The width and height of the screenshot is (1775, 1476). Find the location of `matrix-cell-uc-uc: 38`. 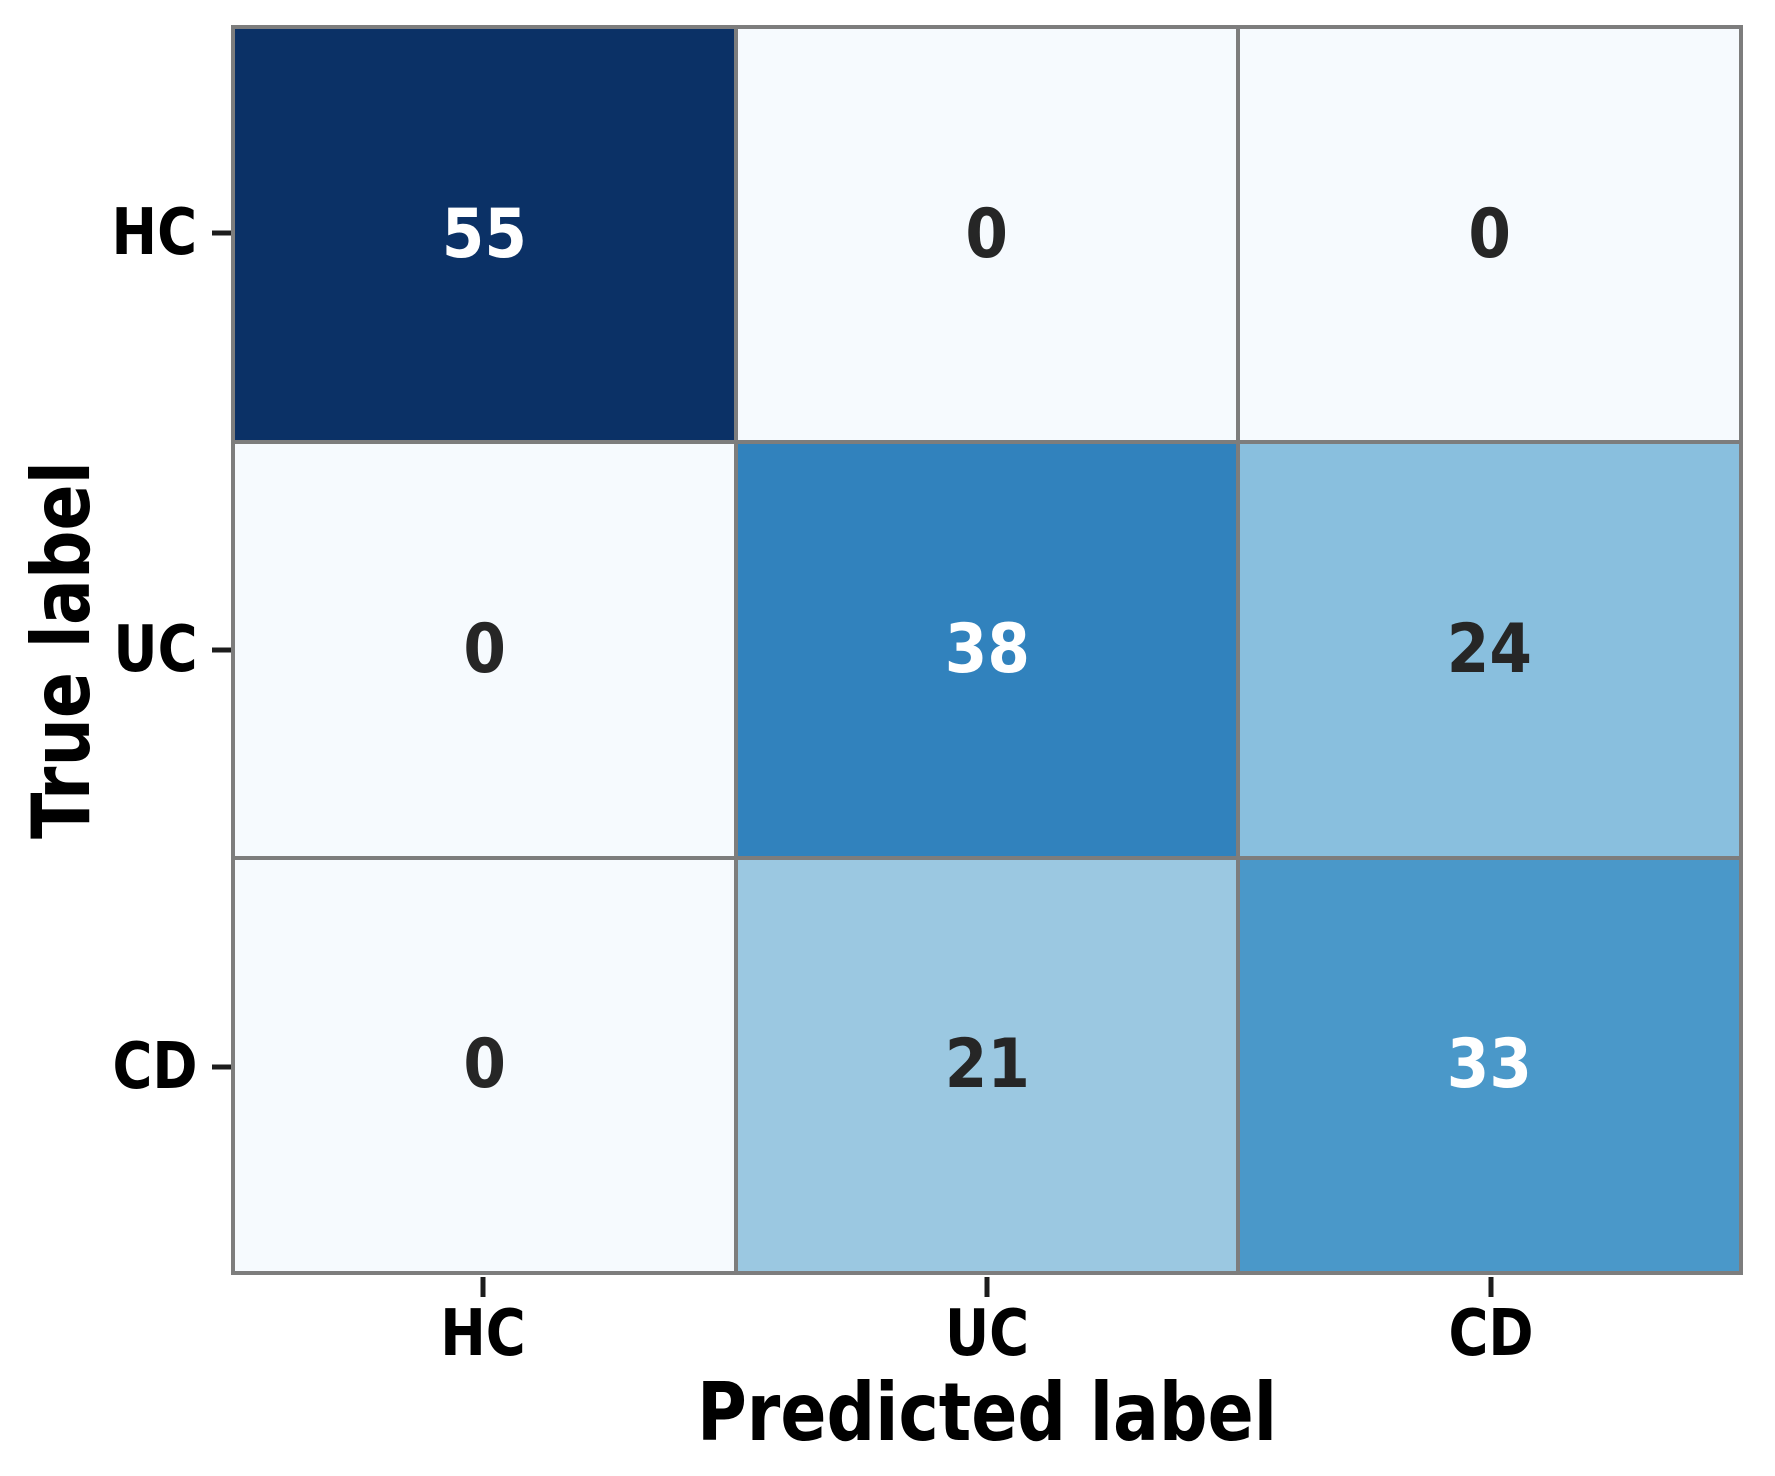

matrix-cell-uc-uc: 38 is located at coordinates (987, 650).